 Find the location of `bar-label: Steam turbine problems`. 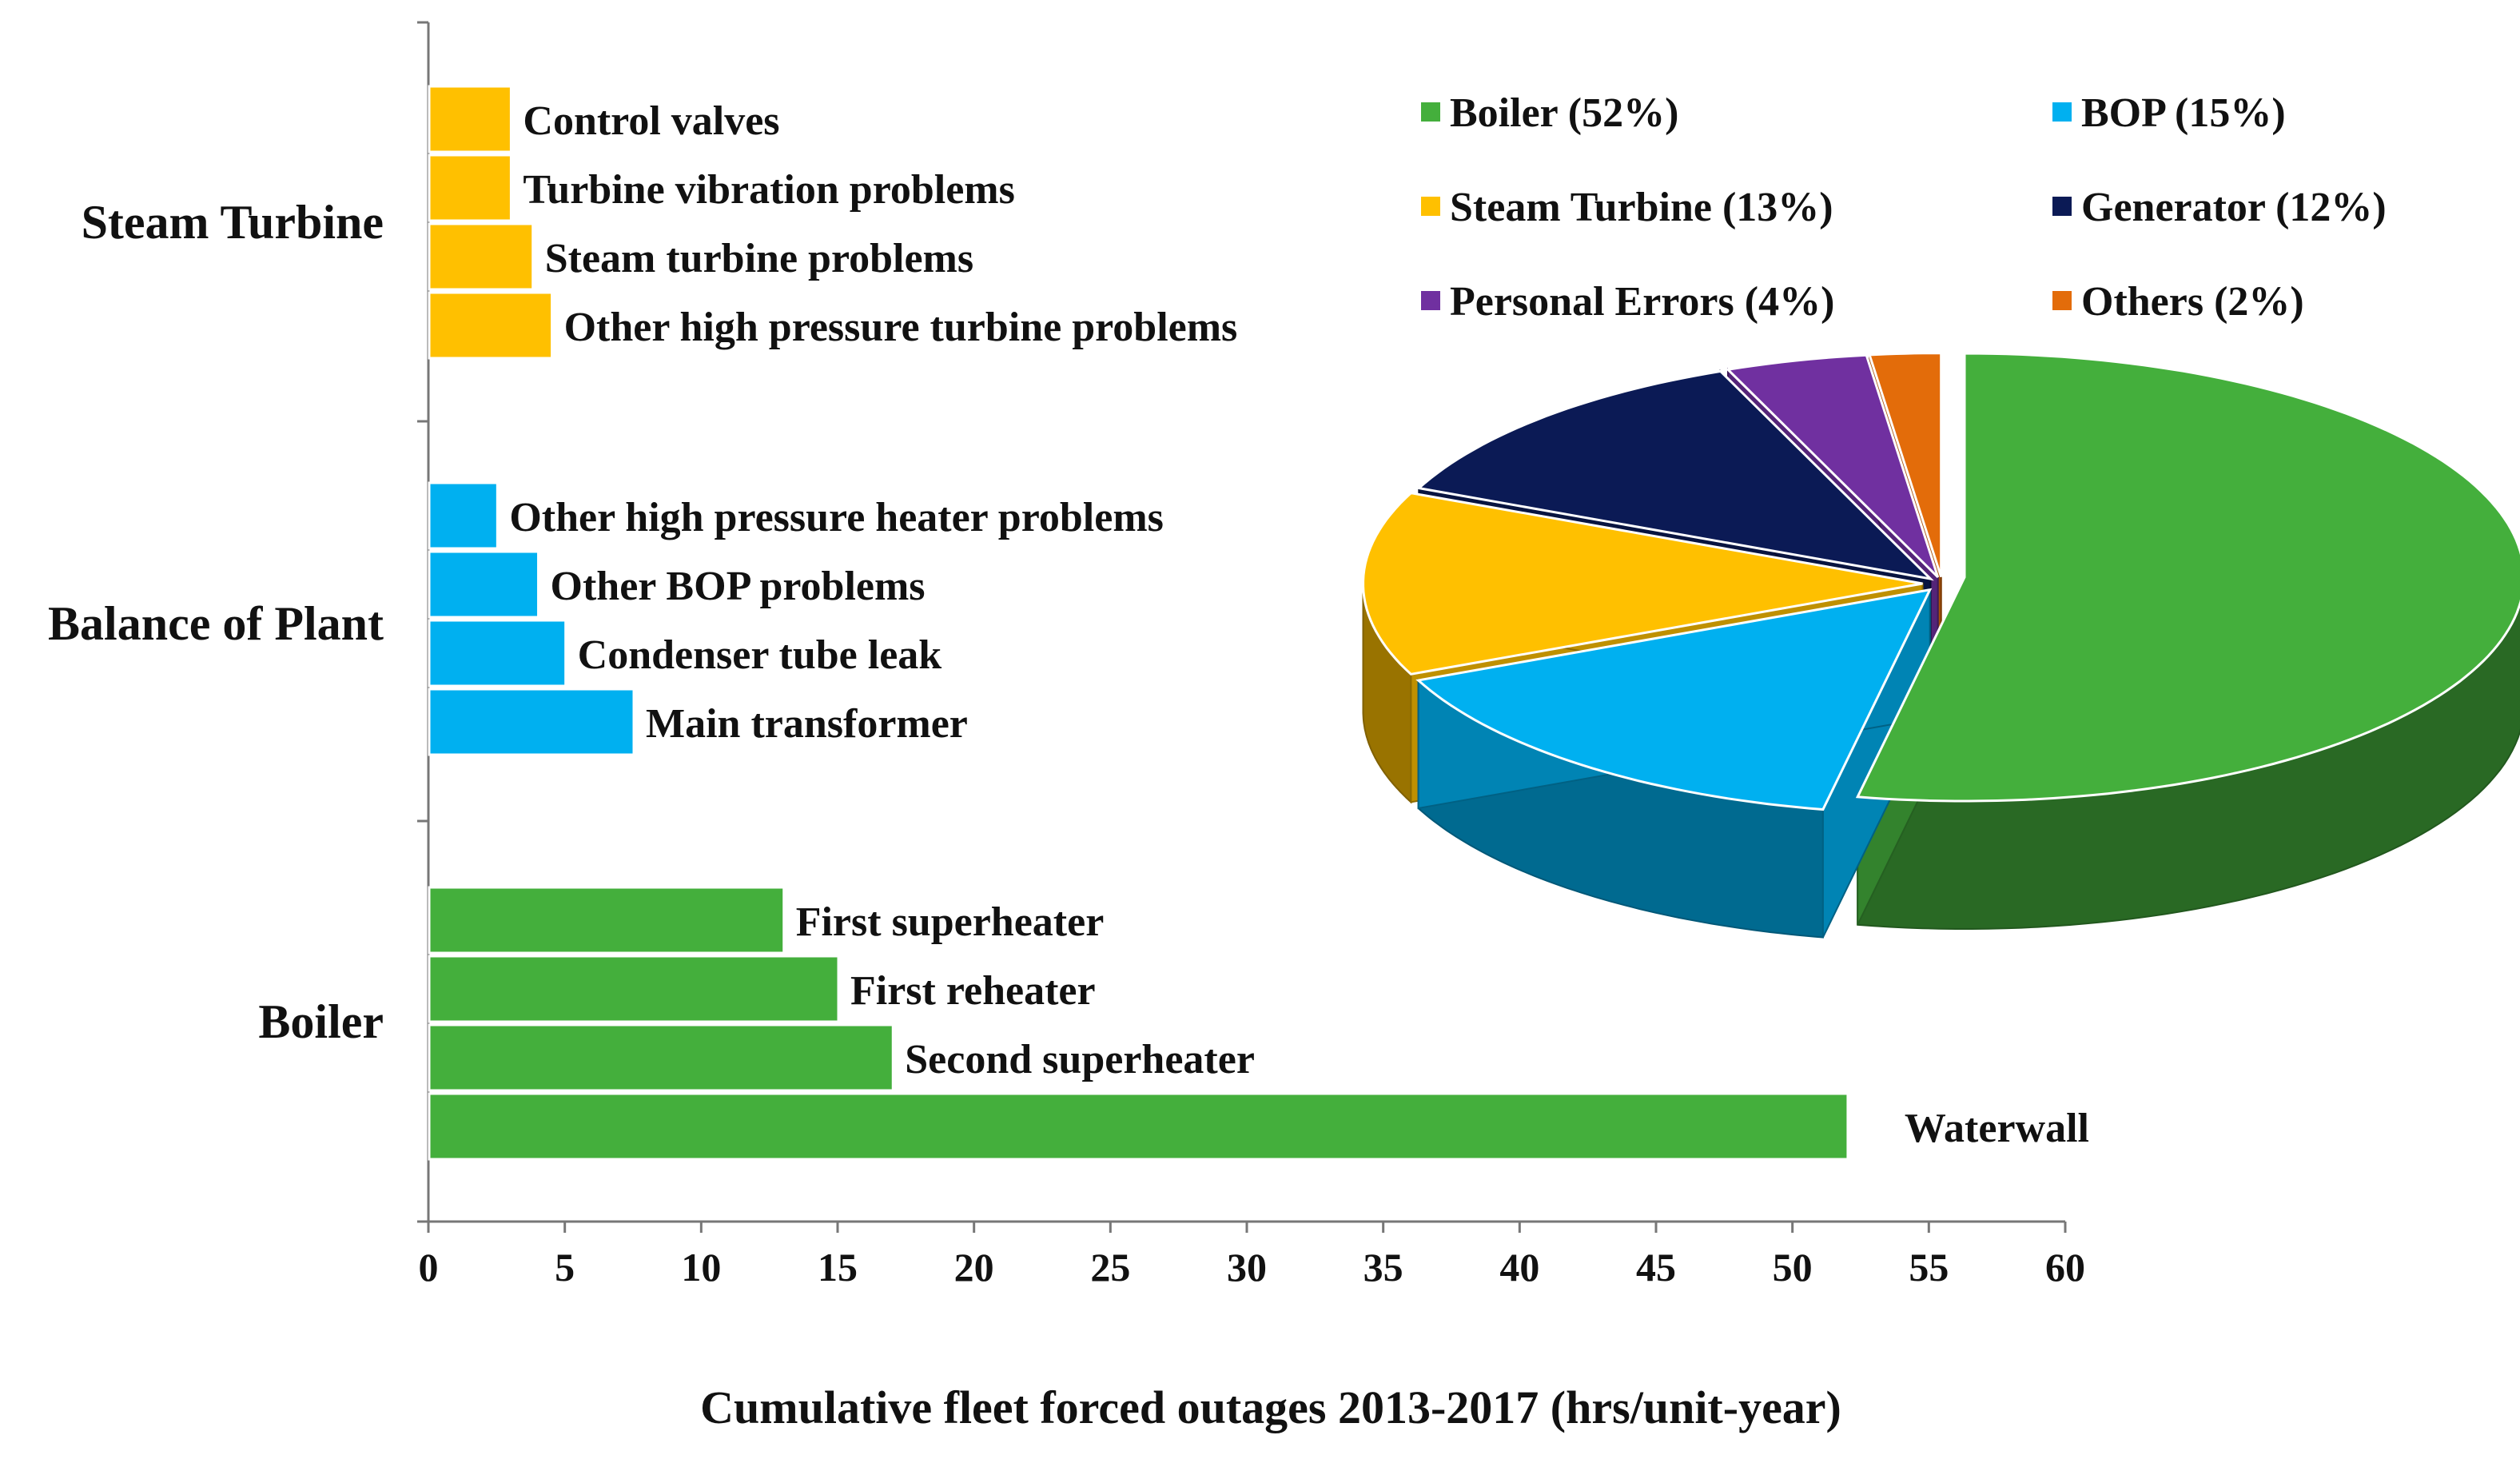

bar-label: Steam turbine problems is located at coordinates (759, 258).